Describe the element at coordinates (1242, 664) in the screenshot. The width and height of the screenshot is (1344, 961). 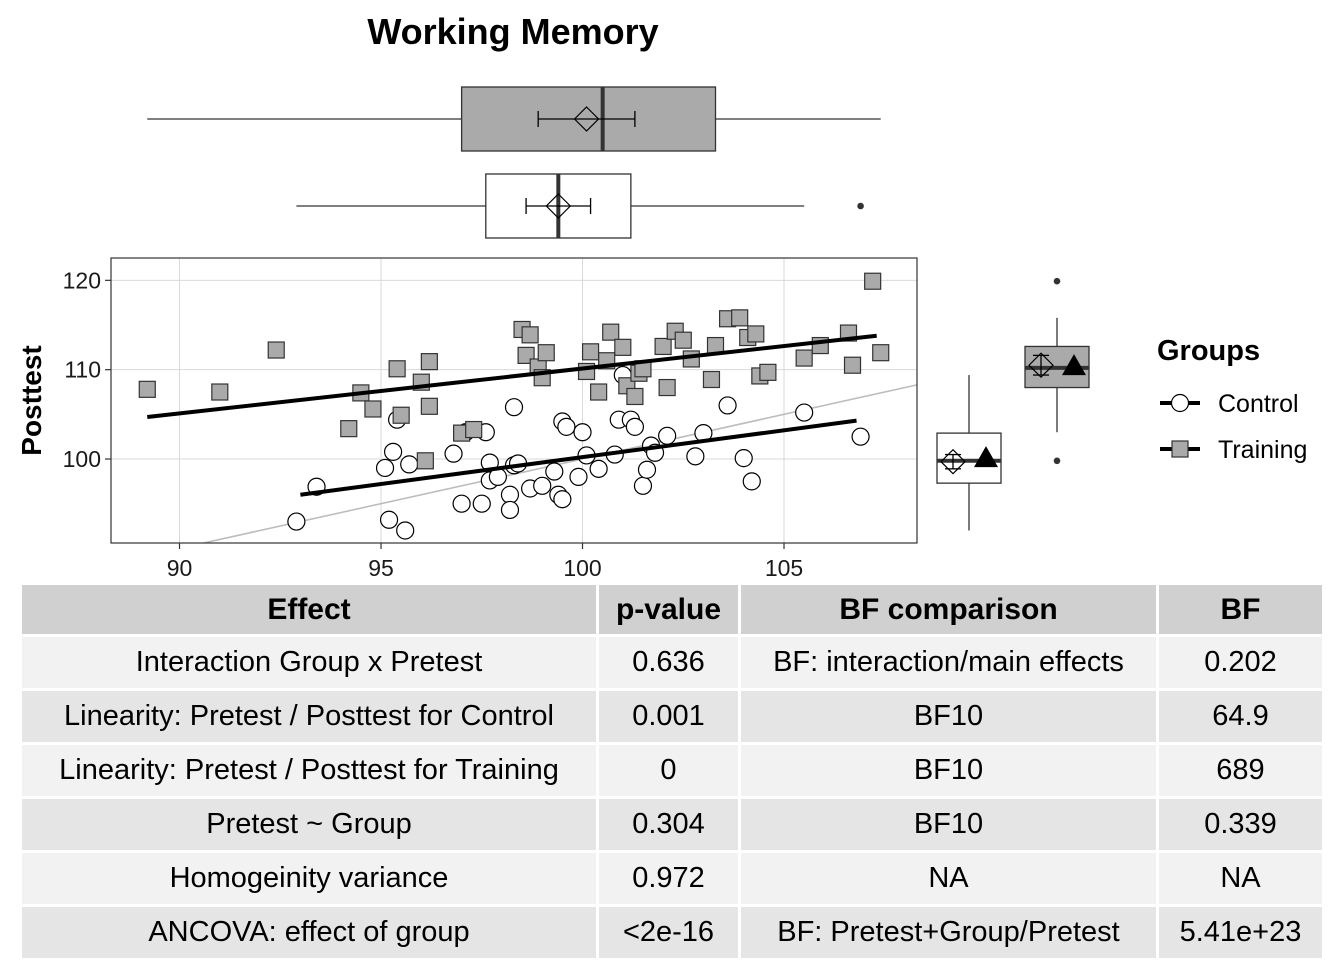
I see `cell-bf: 0.202` at that location.